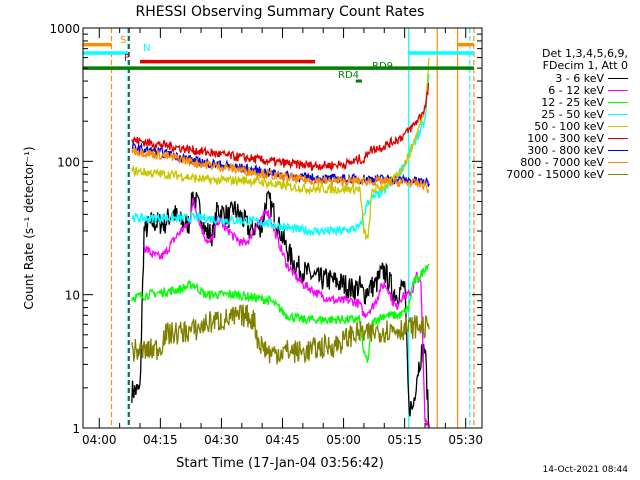 The width and height of the screenshot is (640, 480). Describe the element at coordinates (579, 78) in the screenshot. I see `legend-label: 3 - 6 keV` at that location.